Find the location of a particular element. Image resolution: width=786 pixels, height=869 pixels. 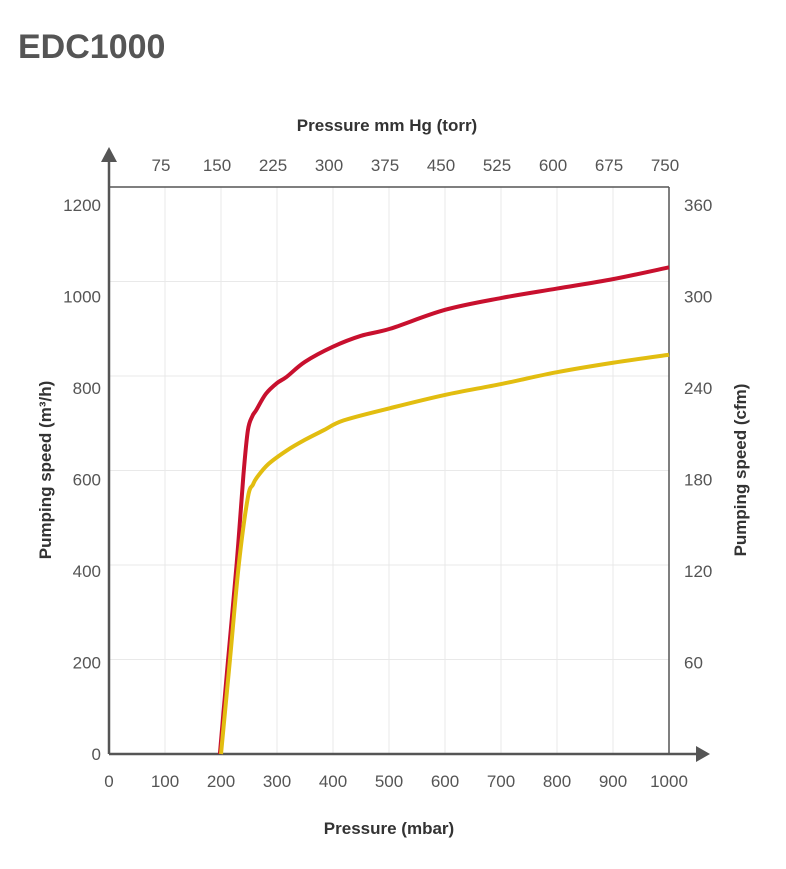

x-axis-label: Pressure (mbar) is located at coordinates (389, 828).